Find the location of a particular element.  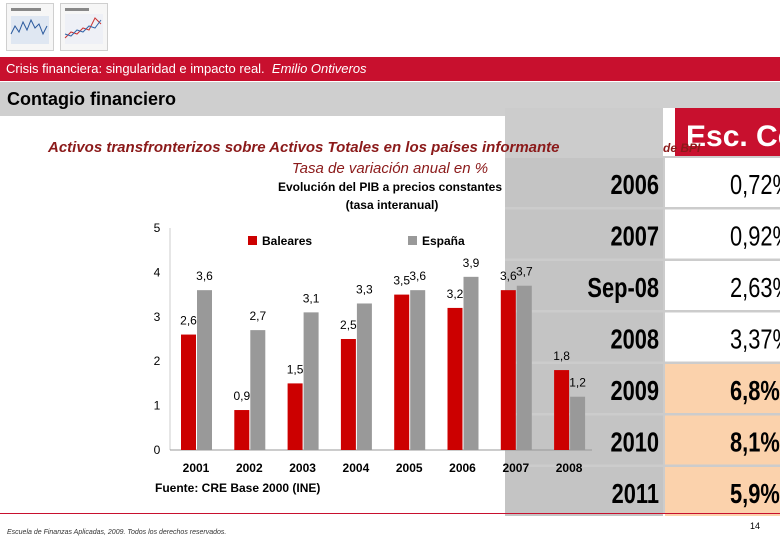

x-tick-label-2002: 2002 is located at coordinates (249, 468).